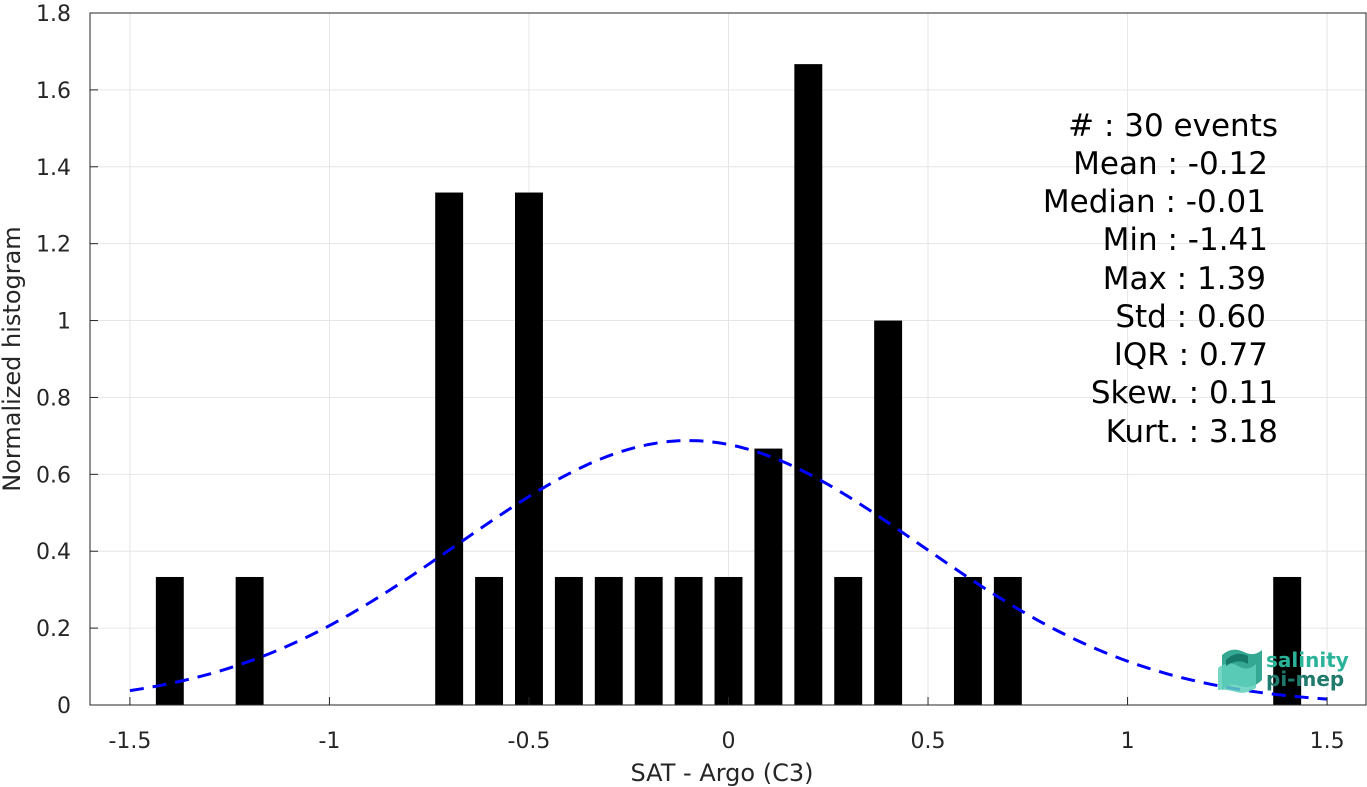  What do you see at coordinates (1192, 432) in the screenshot?
I see `stat-kurt: Kurt. : 3.18` at bounding box center [1192, 432].